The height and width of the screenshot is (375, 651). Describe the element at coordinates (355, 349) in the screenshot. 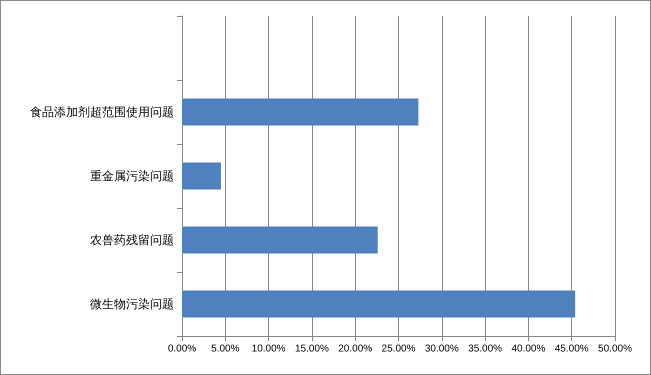

I see `x-tick-label: 20.00%` at that location.